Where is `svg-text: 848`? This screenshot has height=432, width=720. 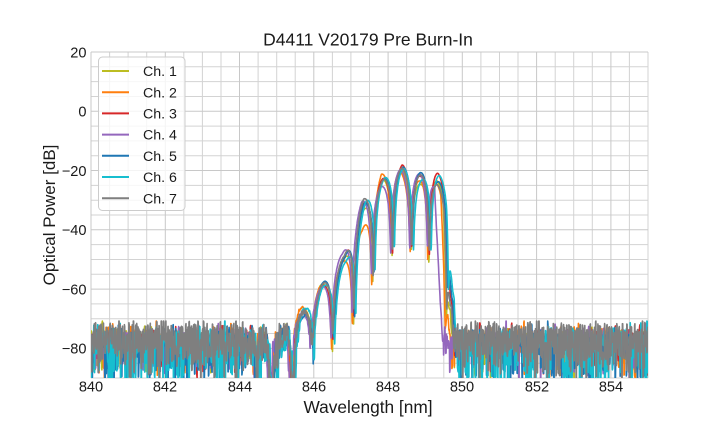 svg-text: 848 is located at coordinates (388, 388).